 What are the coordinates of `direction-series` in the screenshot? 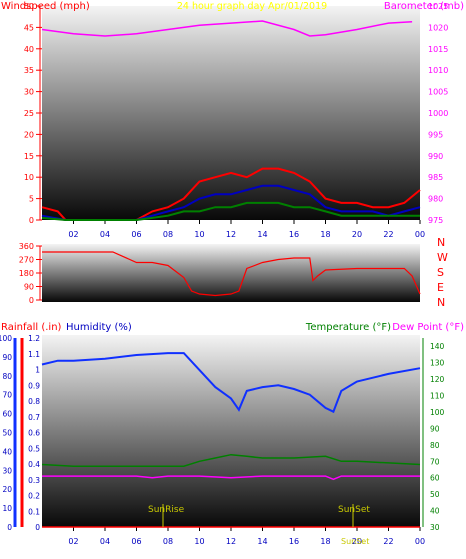 It's located at (231, 274).